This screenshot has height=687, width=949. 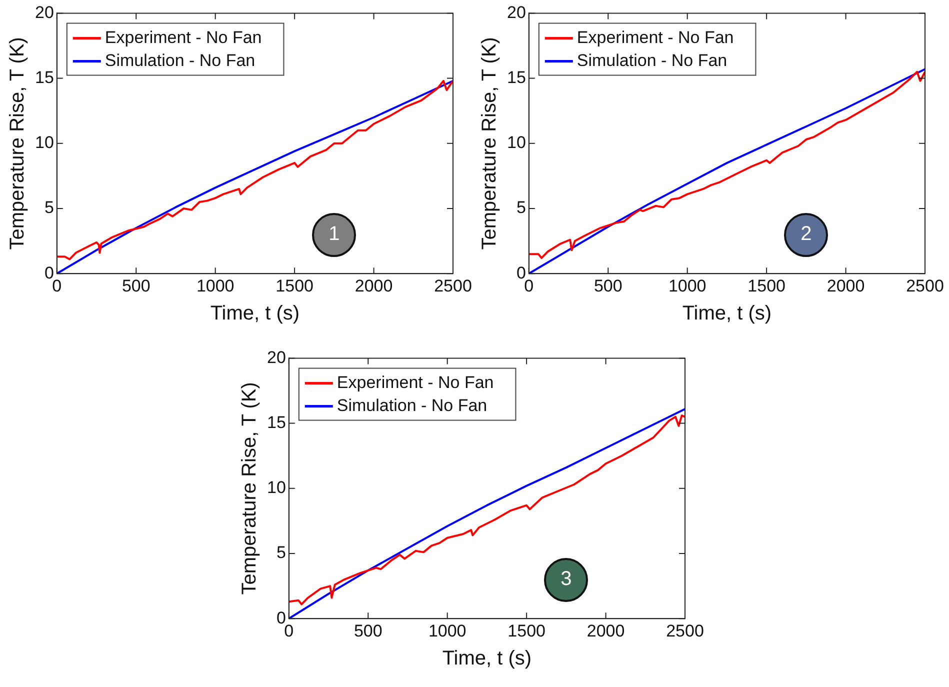 What do you see at coordinates (566, 580) in the screenshot?
I see `circle-badge: 3` at bounding box center [566, 580].